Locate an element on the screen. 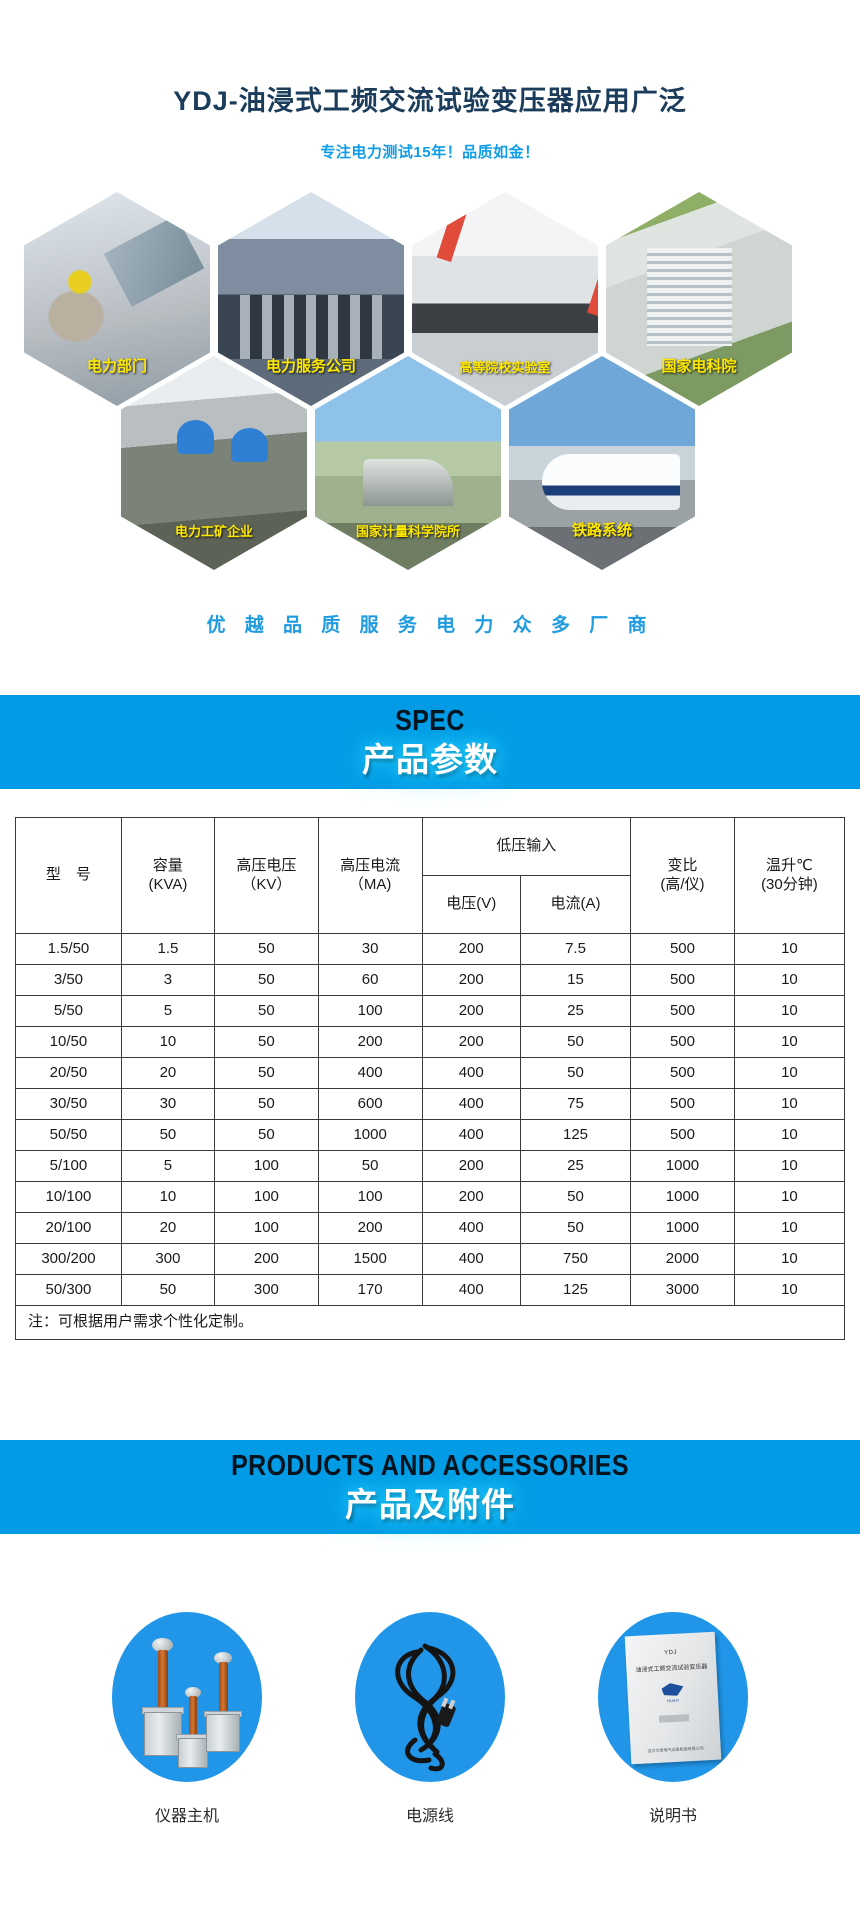  product-item-main-unit: 仪器主机 is located at coordinates (187, 1719).